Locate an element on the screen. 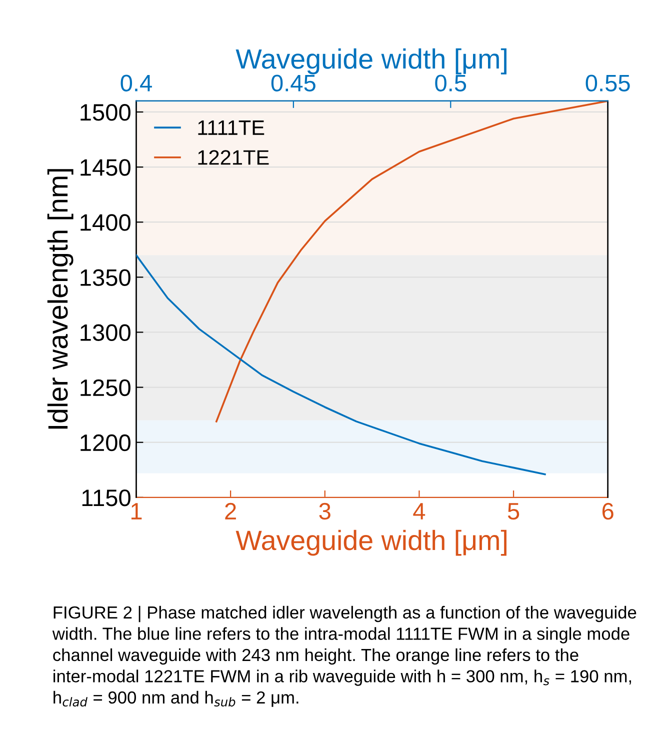 The height and width of the screenshot is (748, 655). y-tick-label: 1200 is located at coordinates (105, 443).